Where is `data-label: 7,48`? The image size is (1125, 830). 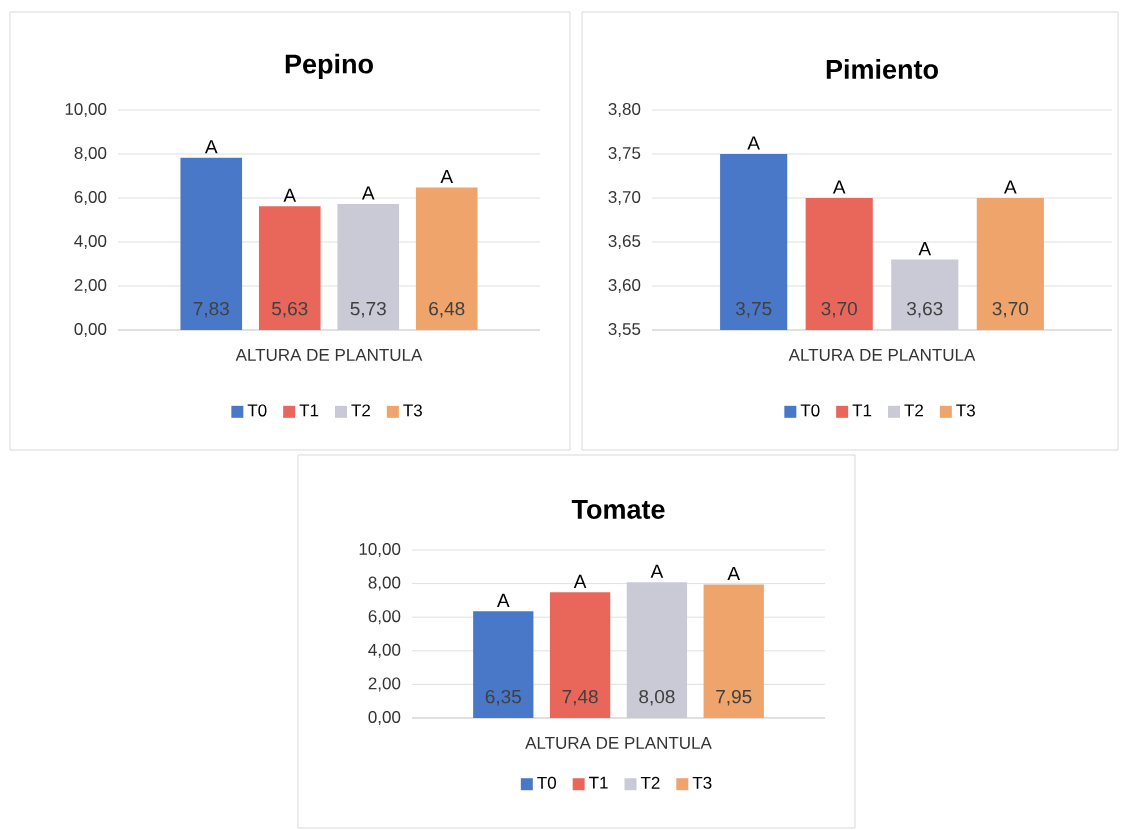
data-label: 7,48 is located at coordinates (580, 697).